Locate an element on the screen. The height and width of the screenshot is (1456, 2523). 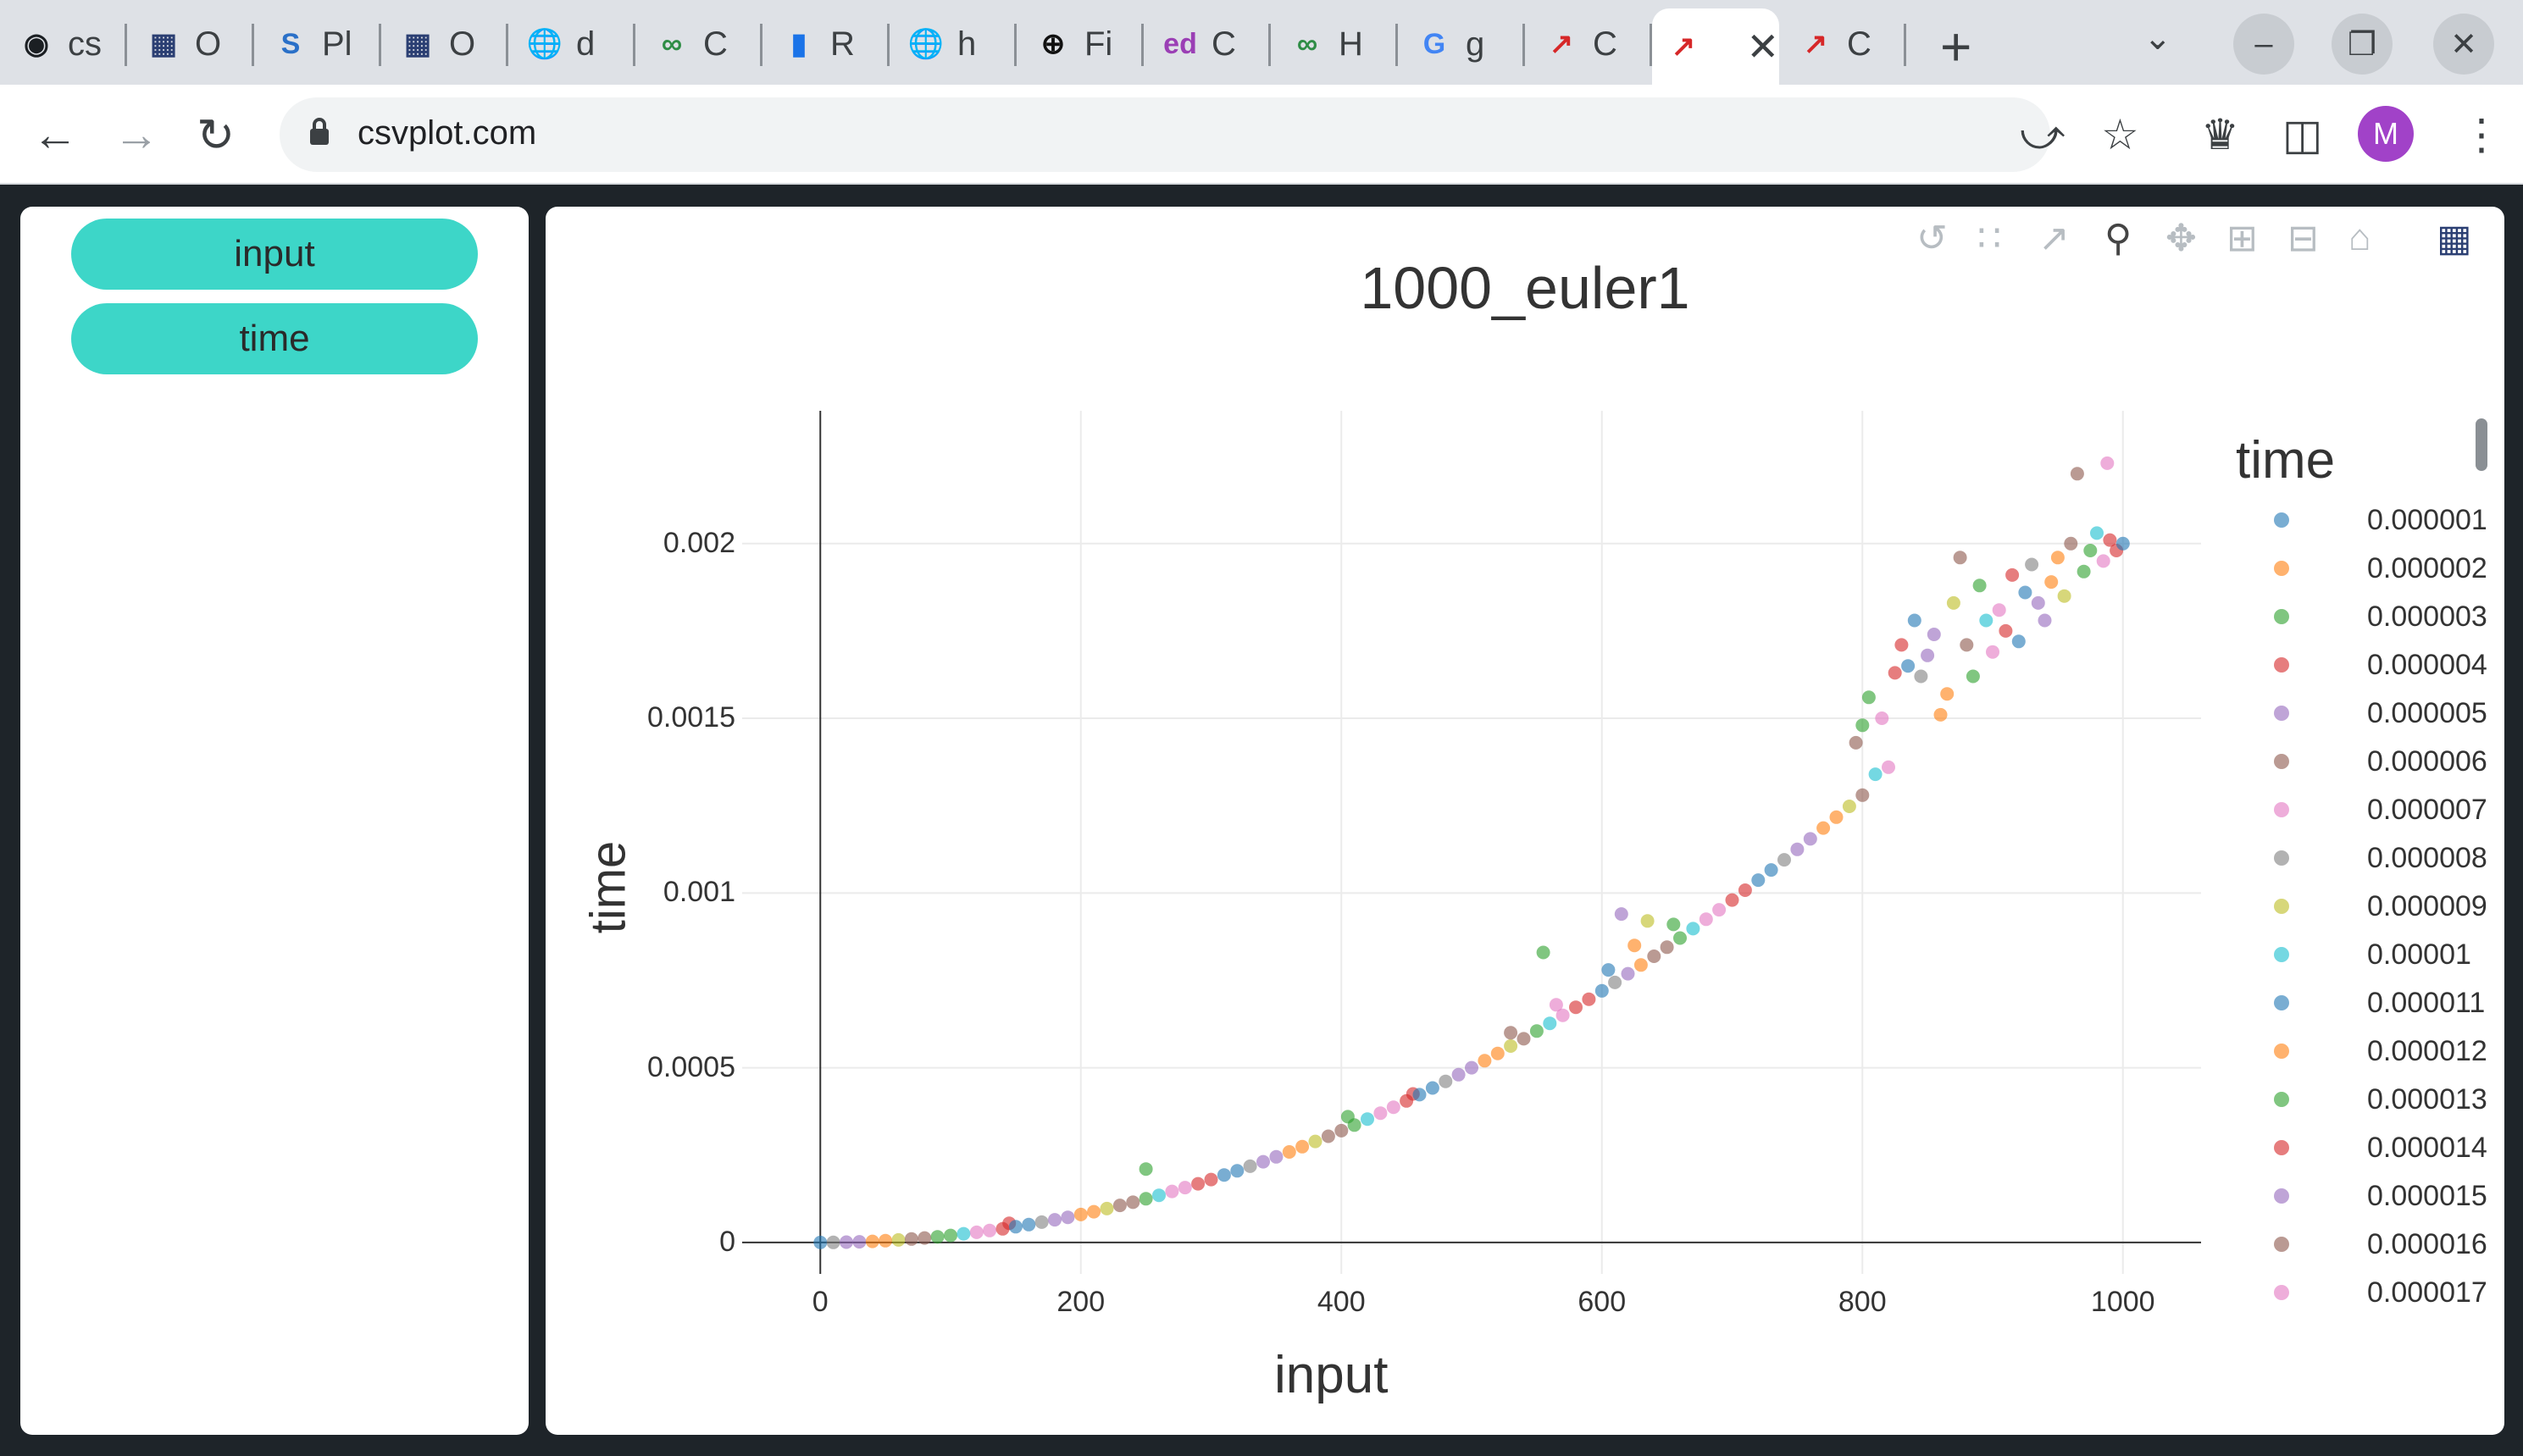
browser-tab: ↗ C is located at coordinates (1589, 44).